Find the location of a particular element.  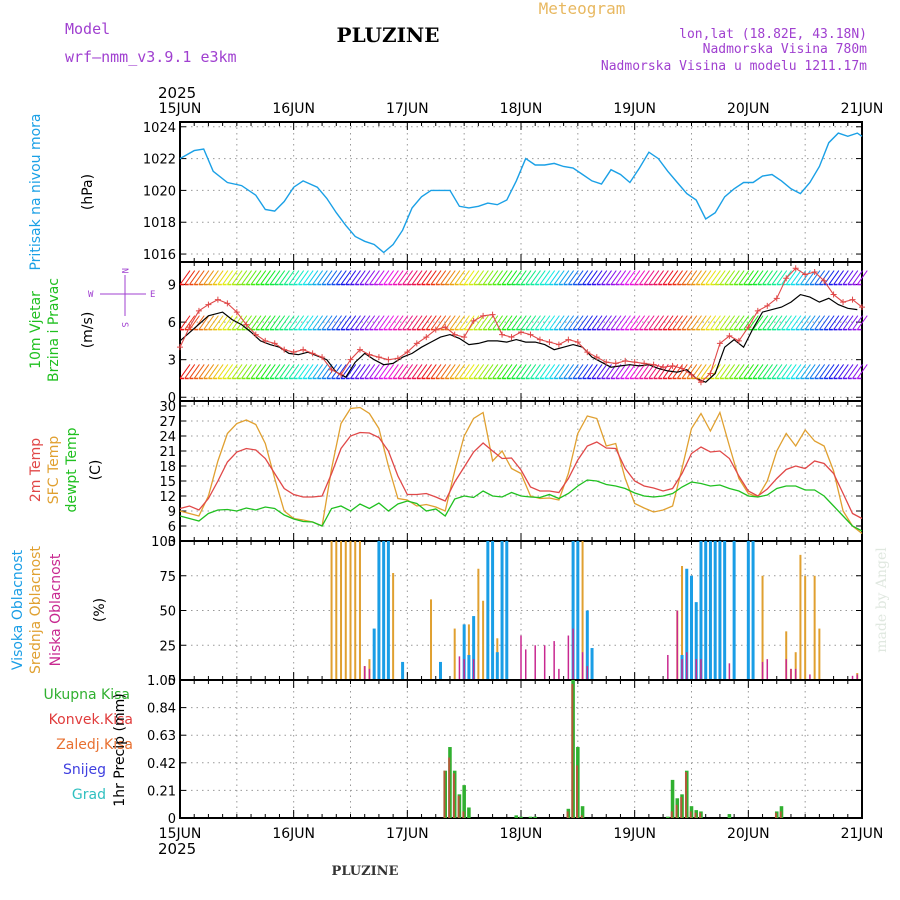

model-elevation-label: Nadmorska Visina u modelu 1211.17m is located at coordinates (734, 66).